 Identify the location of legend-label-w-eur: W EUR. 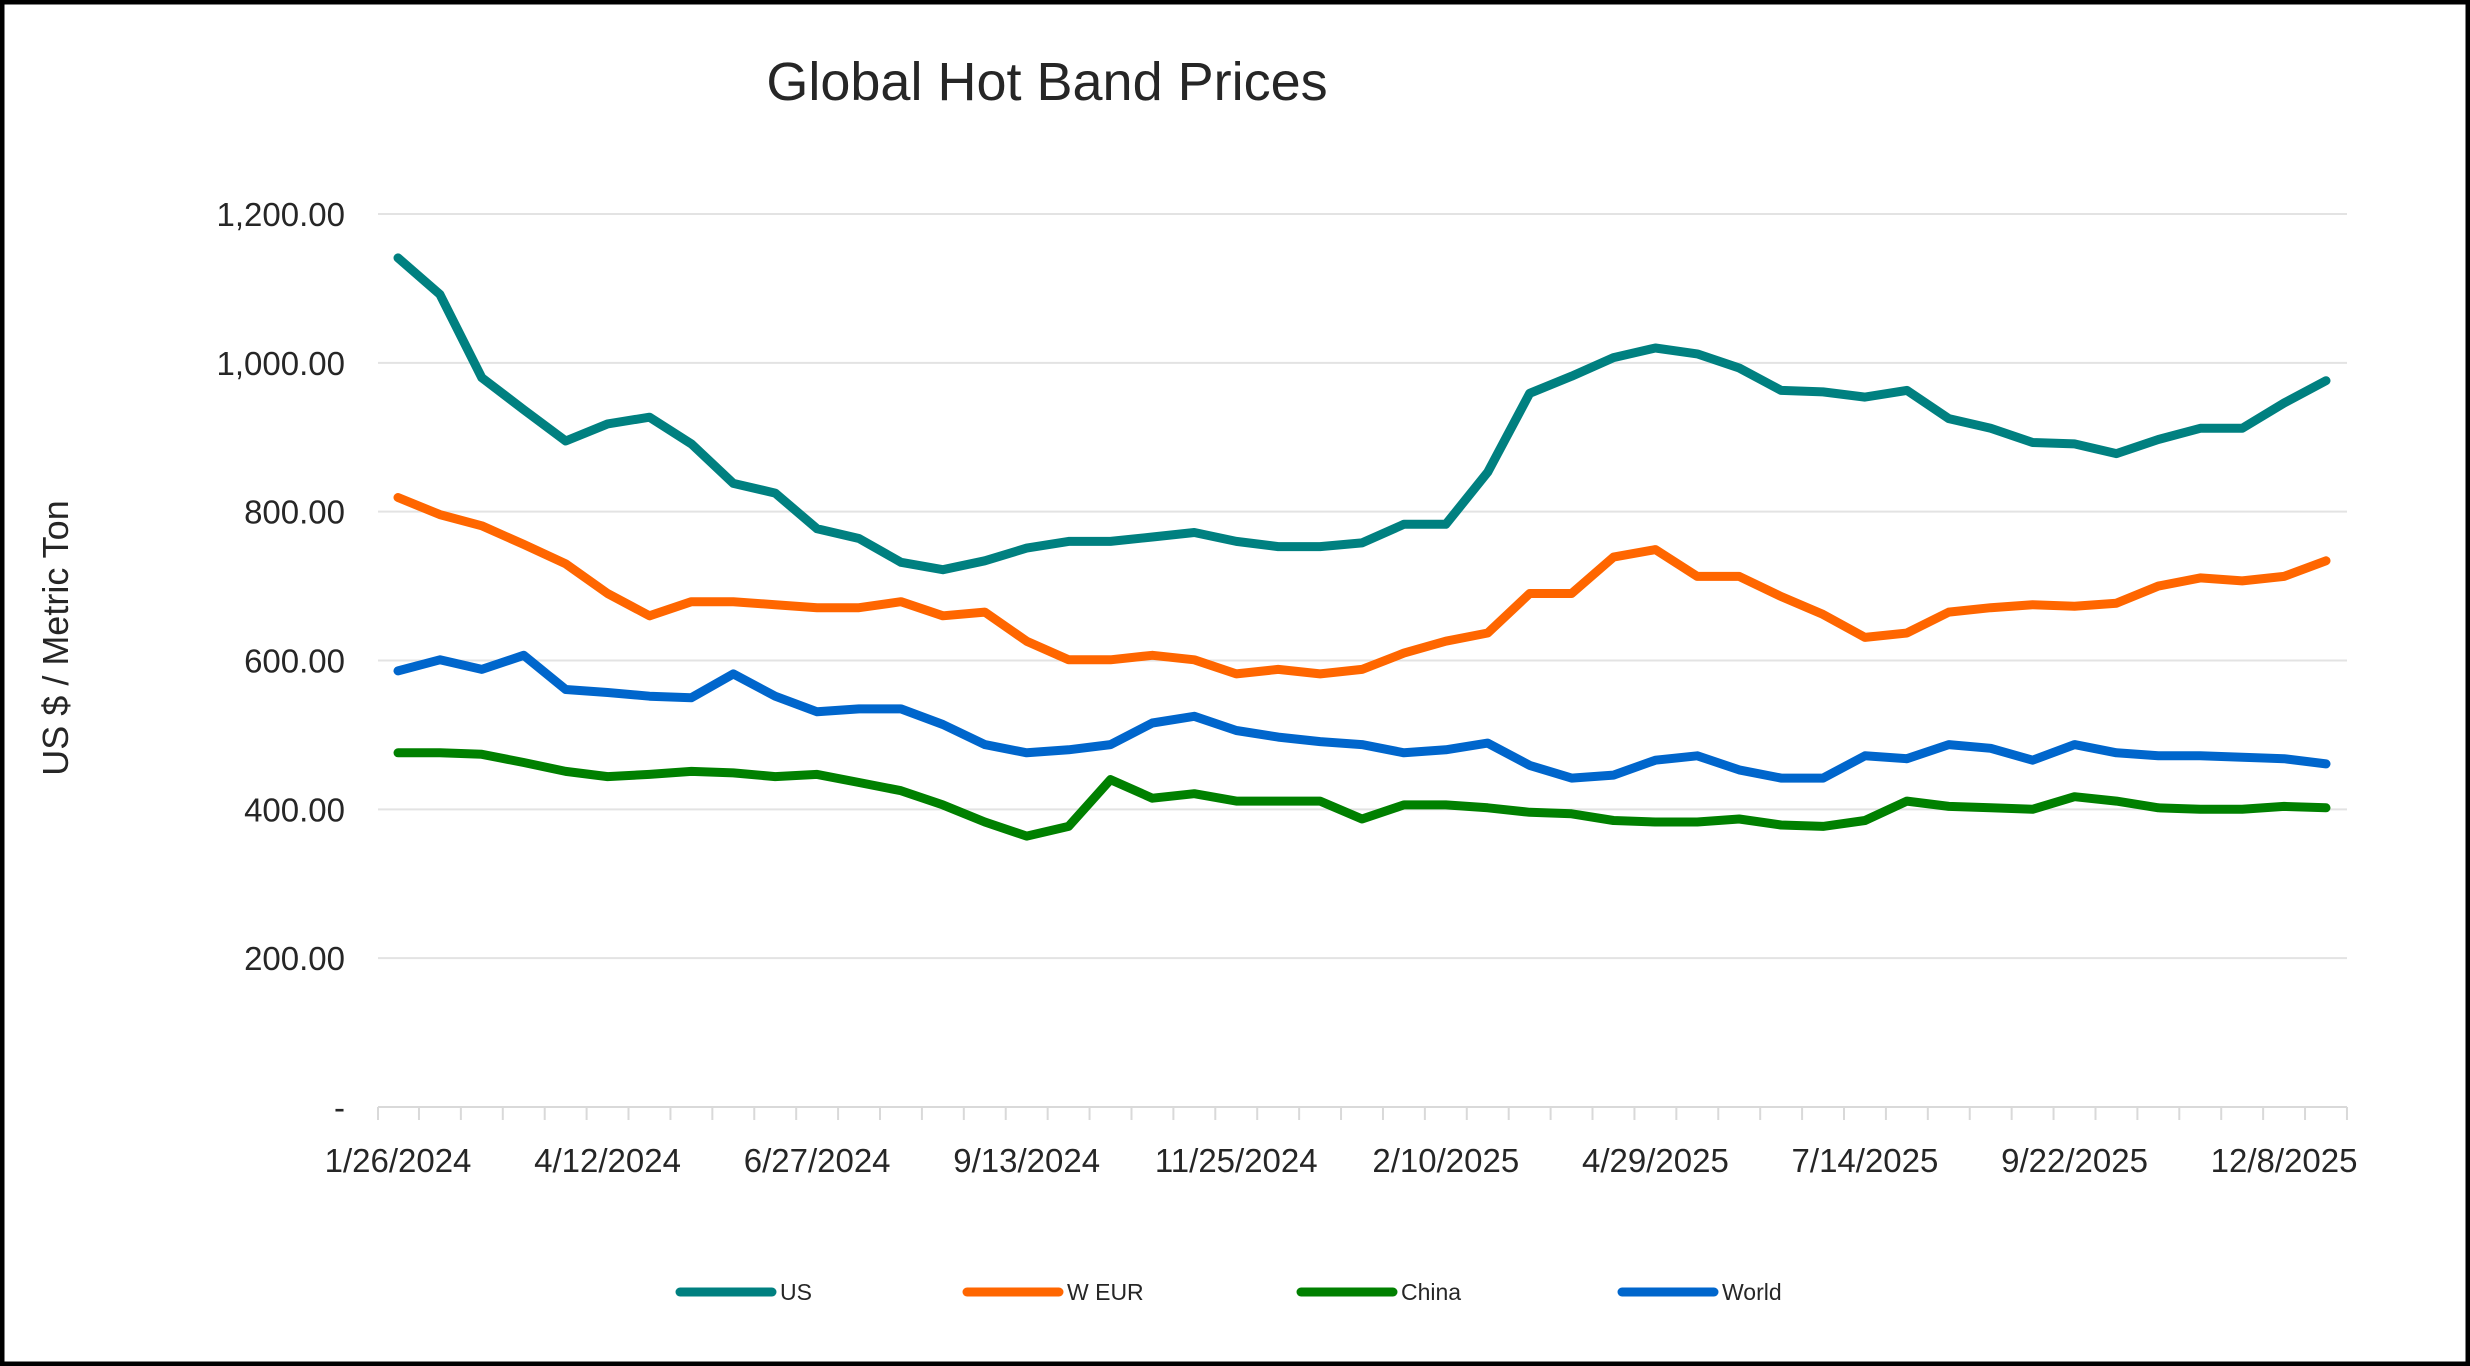
(1105, 1292).